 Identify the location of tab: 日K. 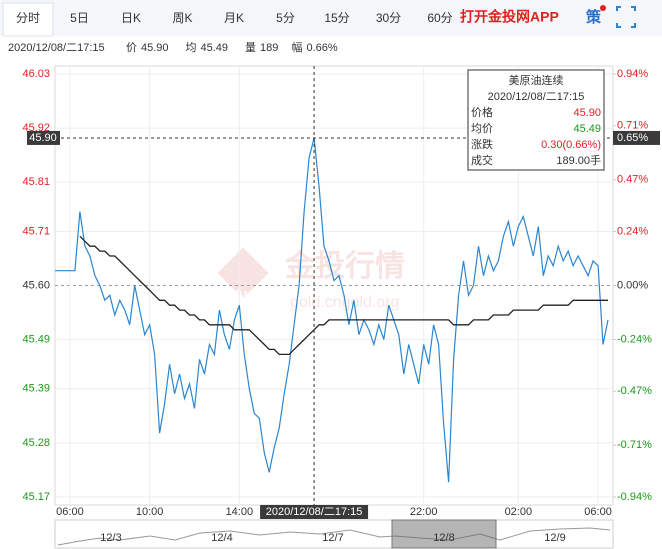
(131, 18).